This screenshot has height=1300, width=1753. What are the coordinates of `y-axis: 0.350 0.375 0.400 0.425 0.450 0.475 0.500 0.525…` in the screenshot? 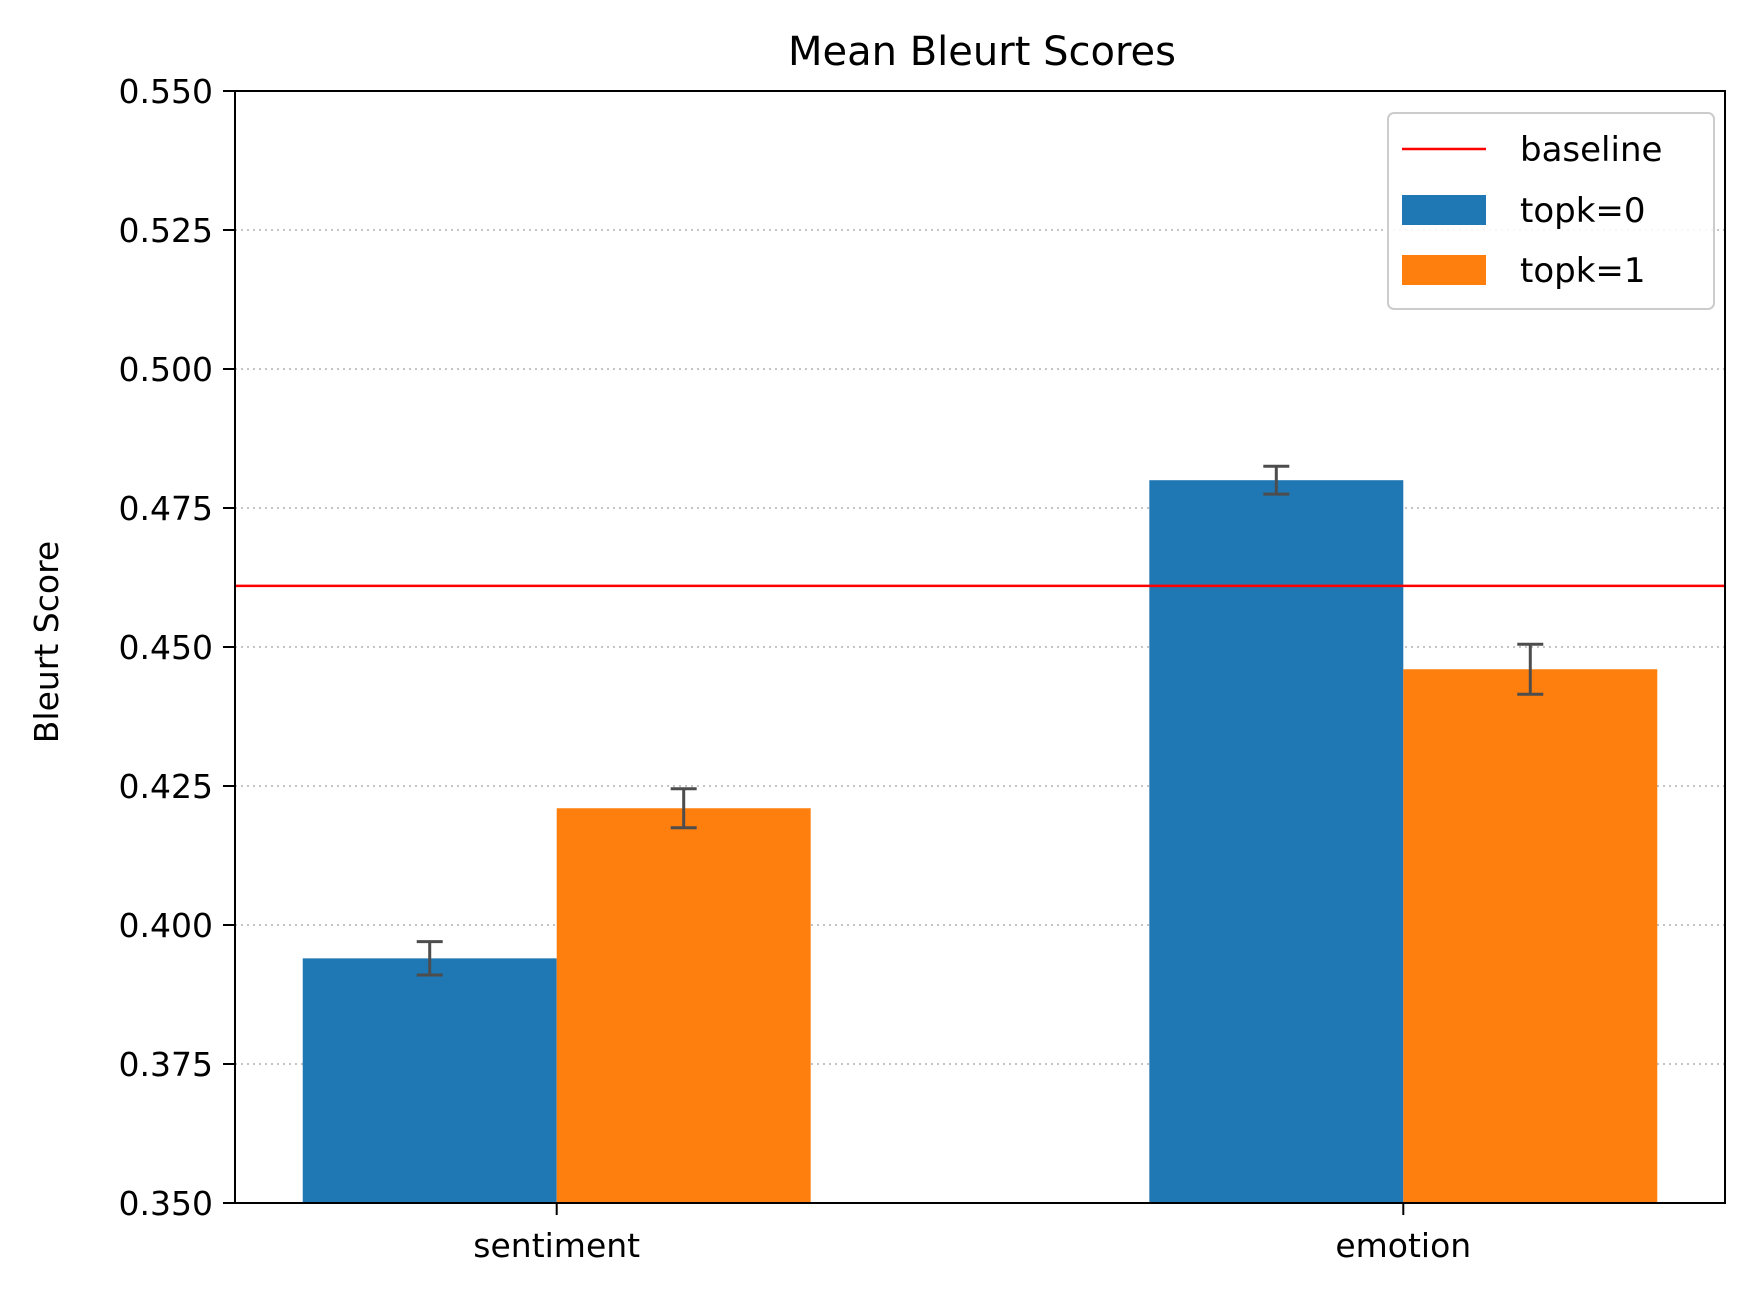 It's located at (177, 647).